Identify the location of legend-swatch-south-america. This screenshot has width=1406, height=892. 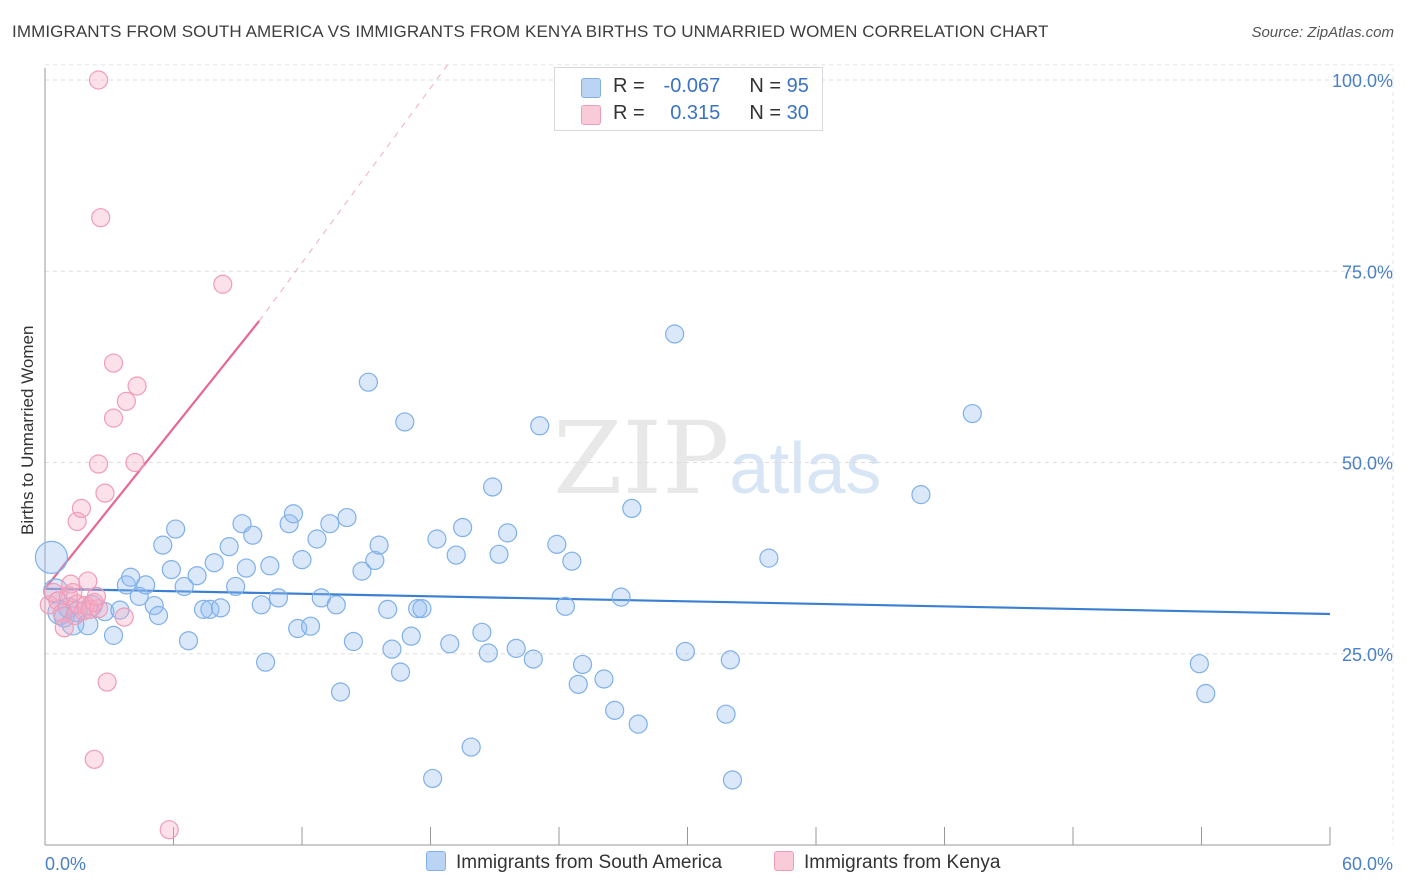
(436, 861).